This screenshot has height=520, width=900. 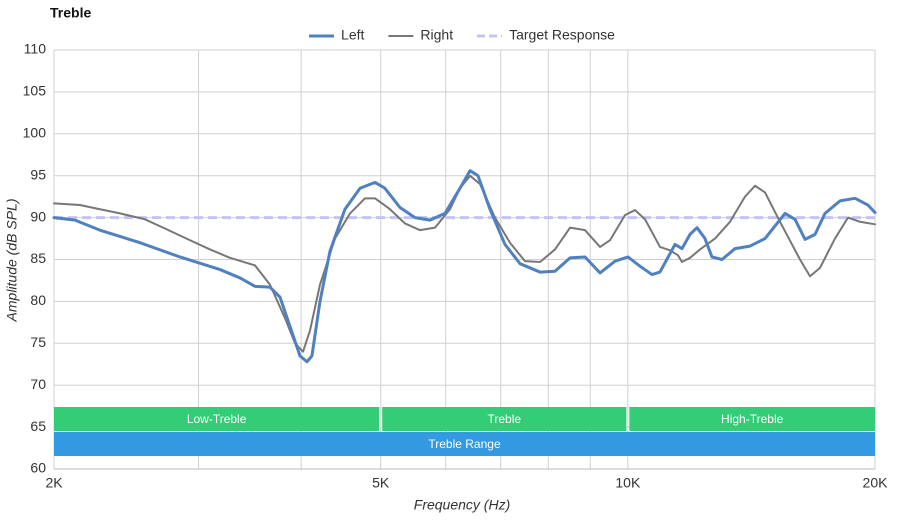 I want to click on x-tick-label: 20K, so click(x=876, y=483).